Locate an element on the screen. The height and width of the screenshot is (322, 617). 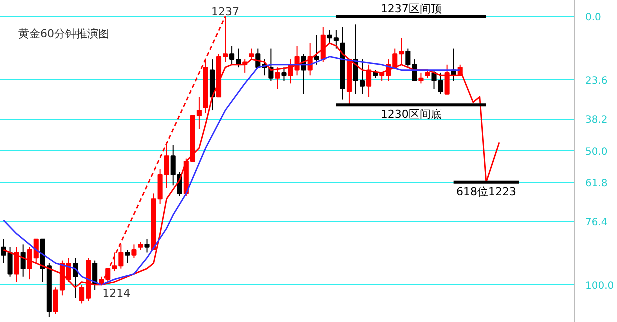
annotation: 1214 is located at coordinates (116, 293).